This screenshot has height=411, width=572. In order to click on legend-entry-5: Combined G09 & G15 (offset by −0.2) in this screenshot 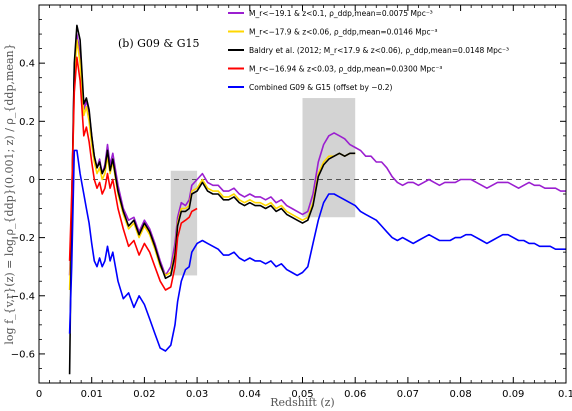, I will do `click(321, 87)`.